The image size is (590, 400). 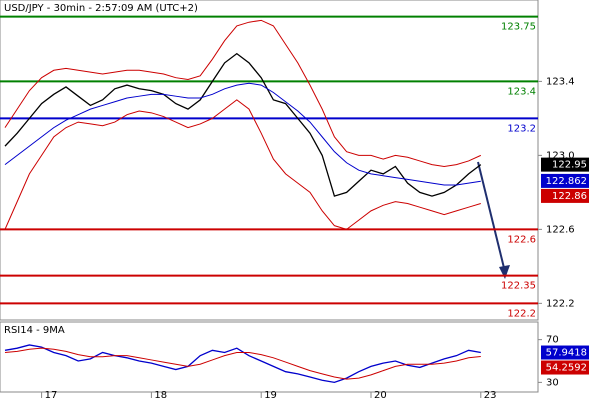 I want to click on level-label: 122.35, so click(x=518, y=286).